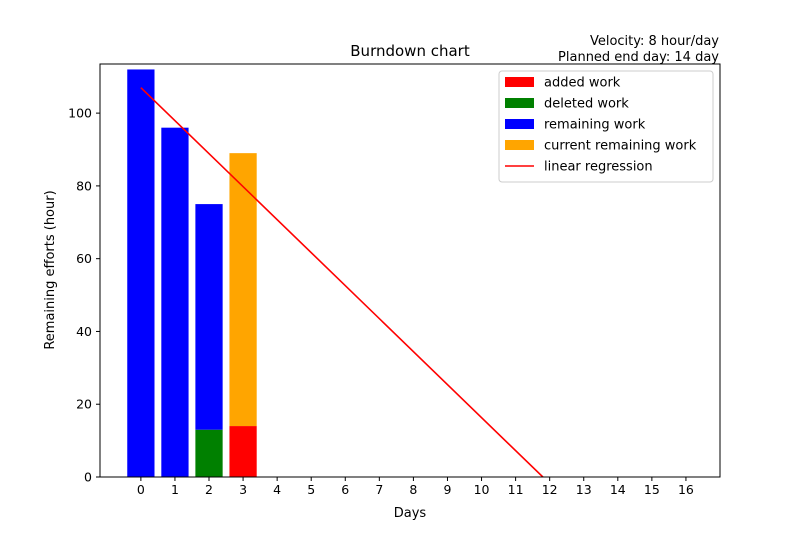  I want to click on legend-box, so click(606, 126).